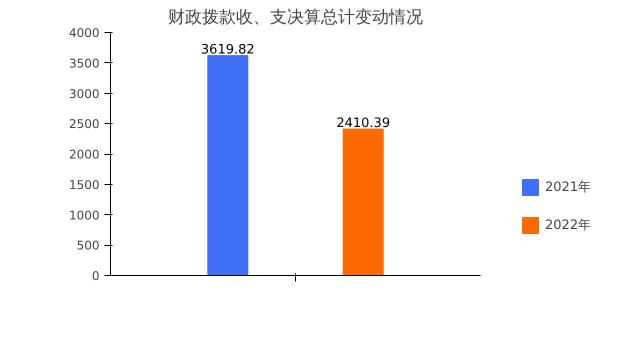 This screenshot has width=640, height=356. What do you see at coordinates (96, 276) in the screenshot?
I see `y-tick-label: 0` at bounding box center [96, 276].